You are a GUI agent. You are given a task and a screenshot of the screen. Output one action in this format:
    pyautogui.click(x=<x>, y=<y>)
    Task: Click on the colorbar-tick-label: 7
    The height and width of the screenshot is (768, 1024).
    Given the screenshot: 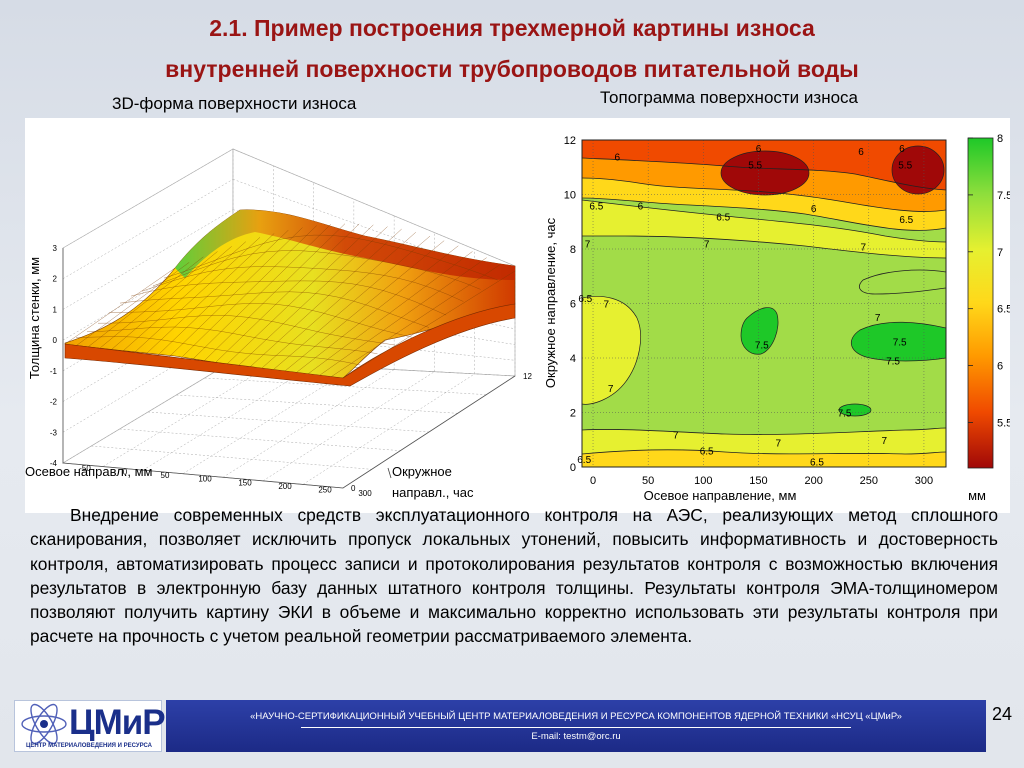 What is the action you would take?
    pyautogui.click(x=1000, y=253)
    